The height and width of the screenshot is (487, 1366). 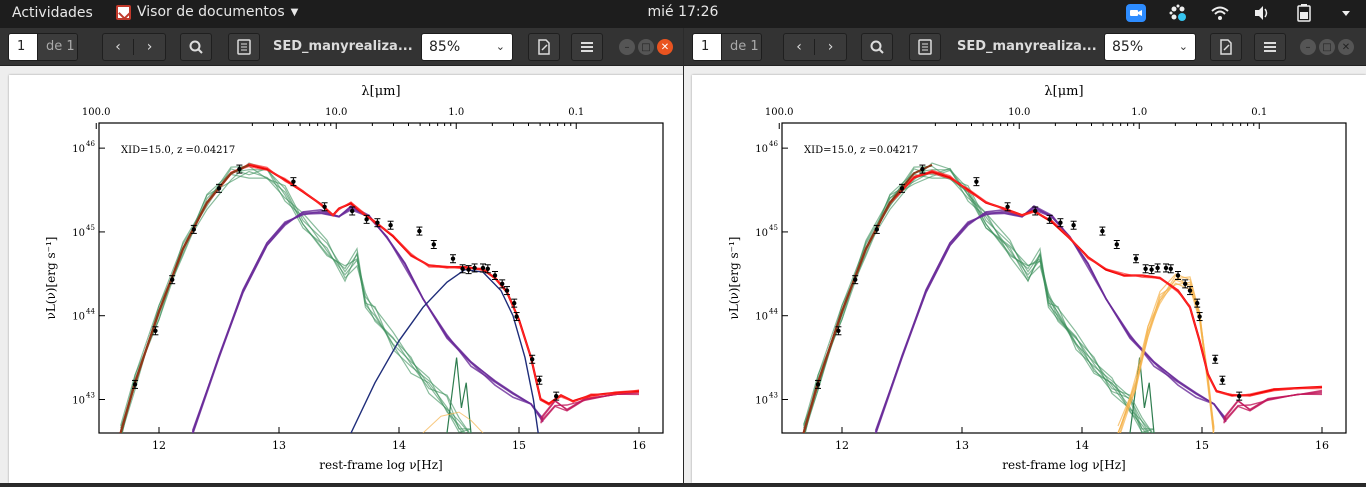 What do you see at coordinates (381, 465) in the screenshot?
I see `x-axis-label: rest-frame log ν[Hz]` at bounding box center [381, 465].